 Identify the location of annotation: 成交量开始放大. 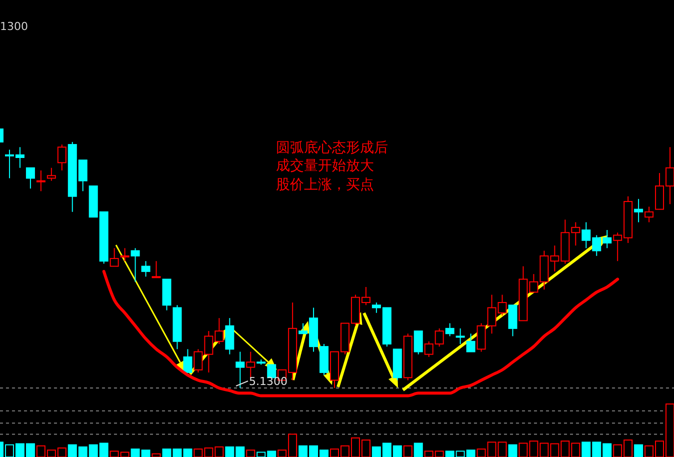
(325, 166).